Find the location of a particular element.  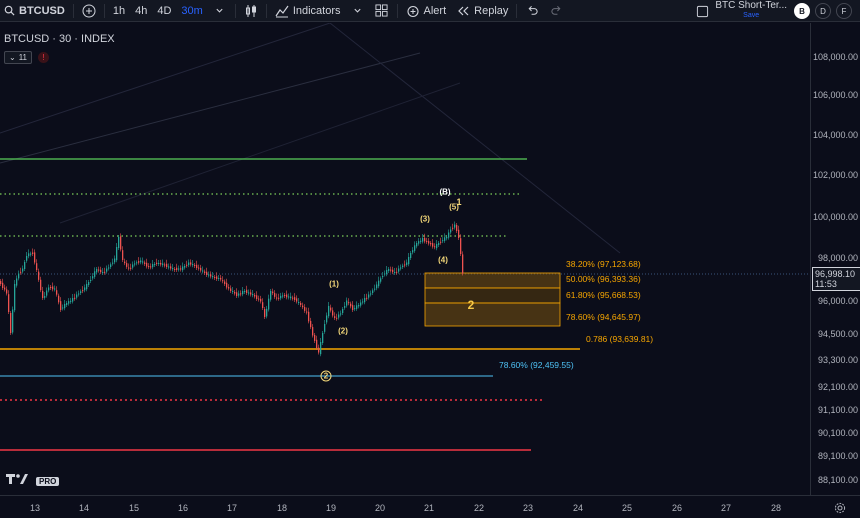

symbol-search-button: BTCUSD is located at coordinates (35, 11).